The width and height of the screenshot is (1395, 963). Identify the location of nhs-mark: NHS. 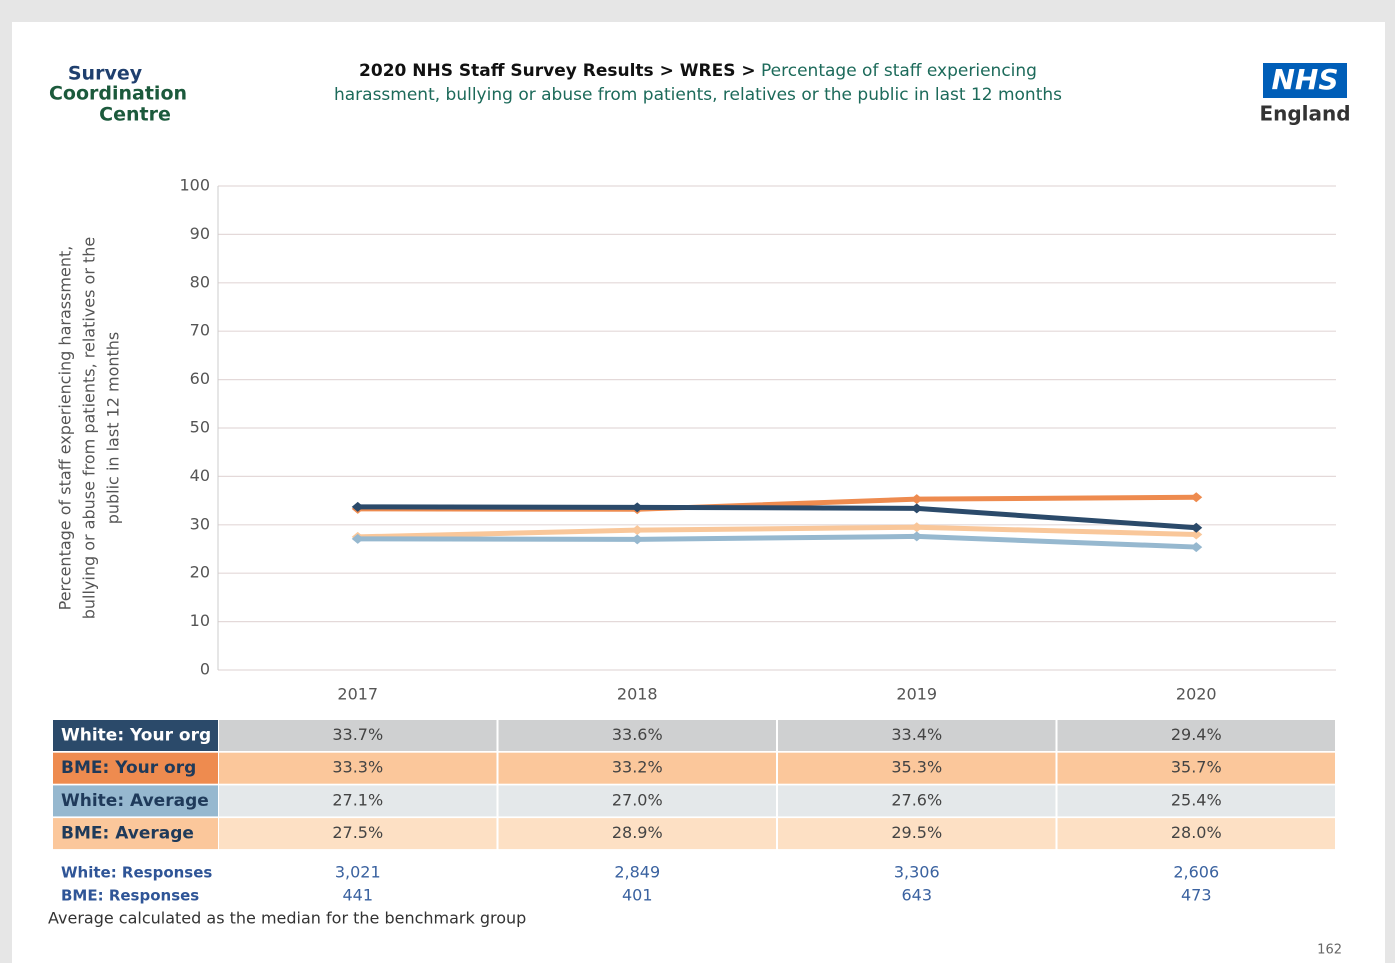
(1304, 79).